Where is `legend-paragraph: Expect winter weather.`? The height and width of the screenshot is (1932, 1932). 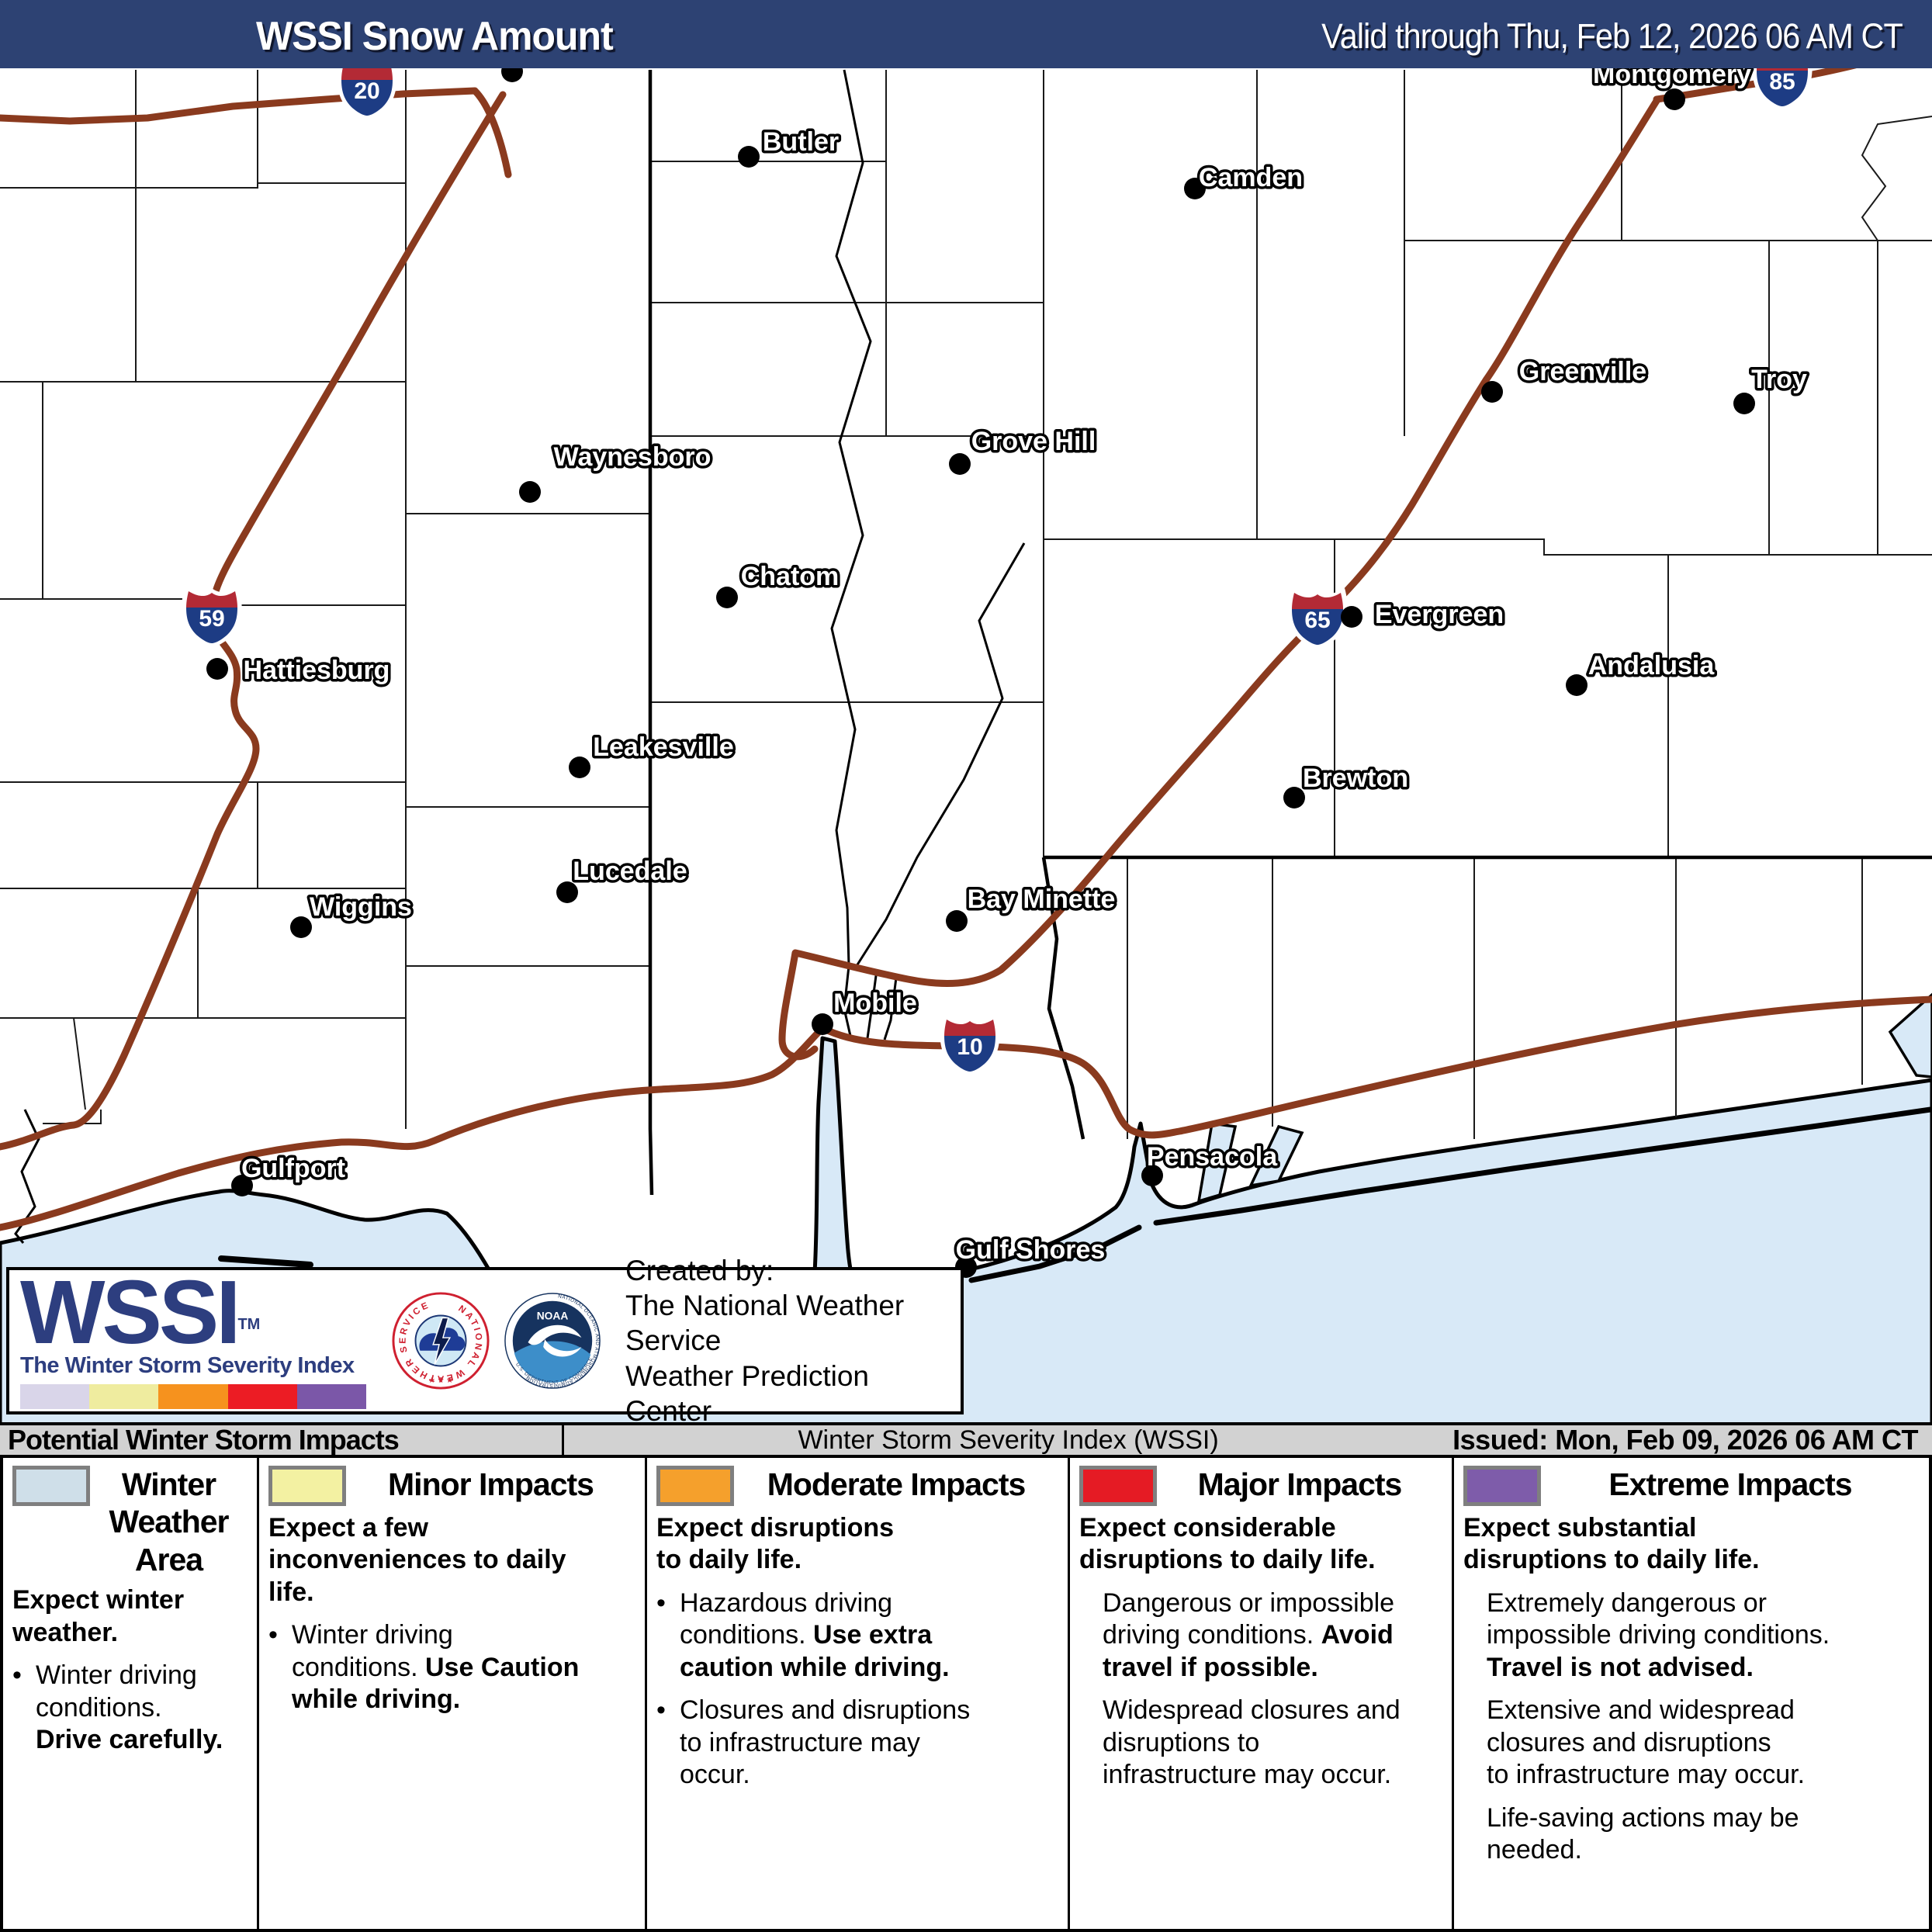
legend-paragraph: Expect winter weather. is located at coordinates (98, 1616).